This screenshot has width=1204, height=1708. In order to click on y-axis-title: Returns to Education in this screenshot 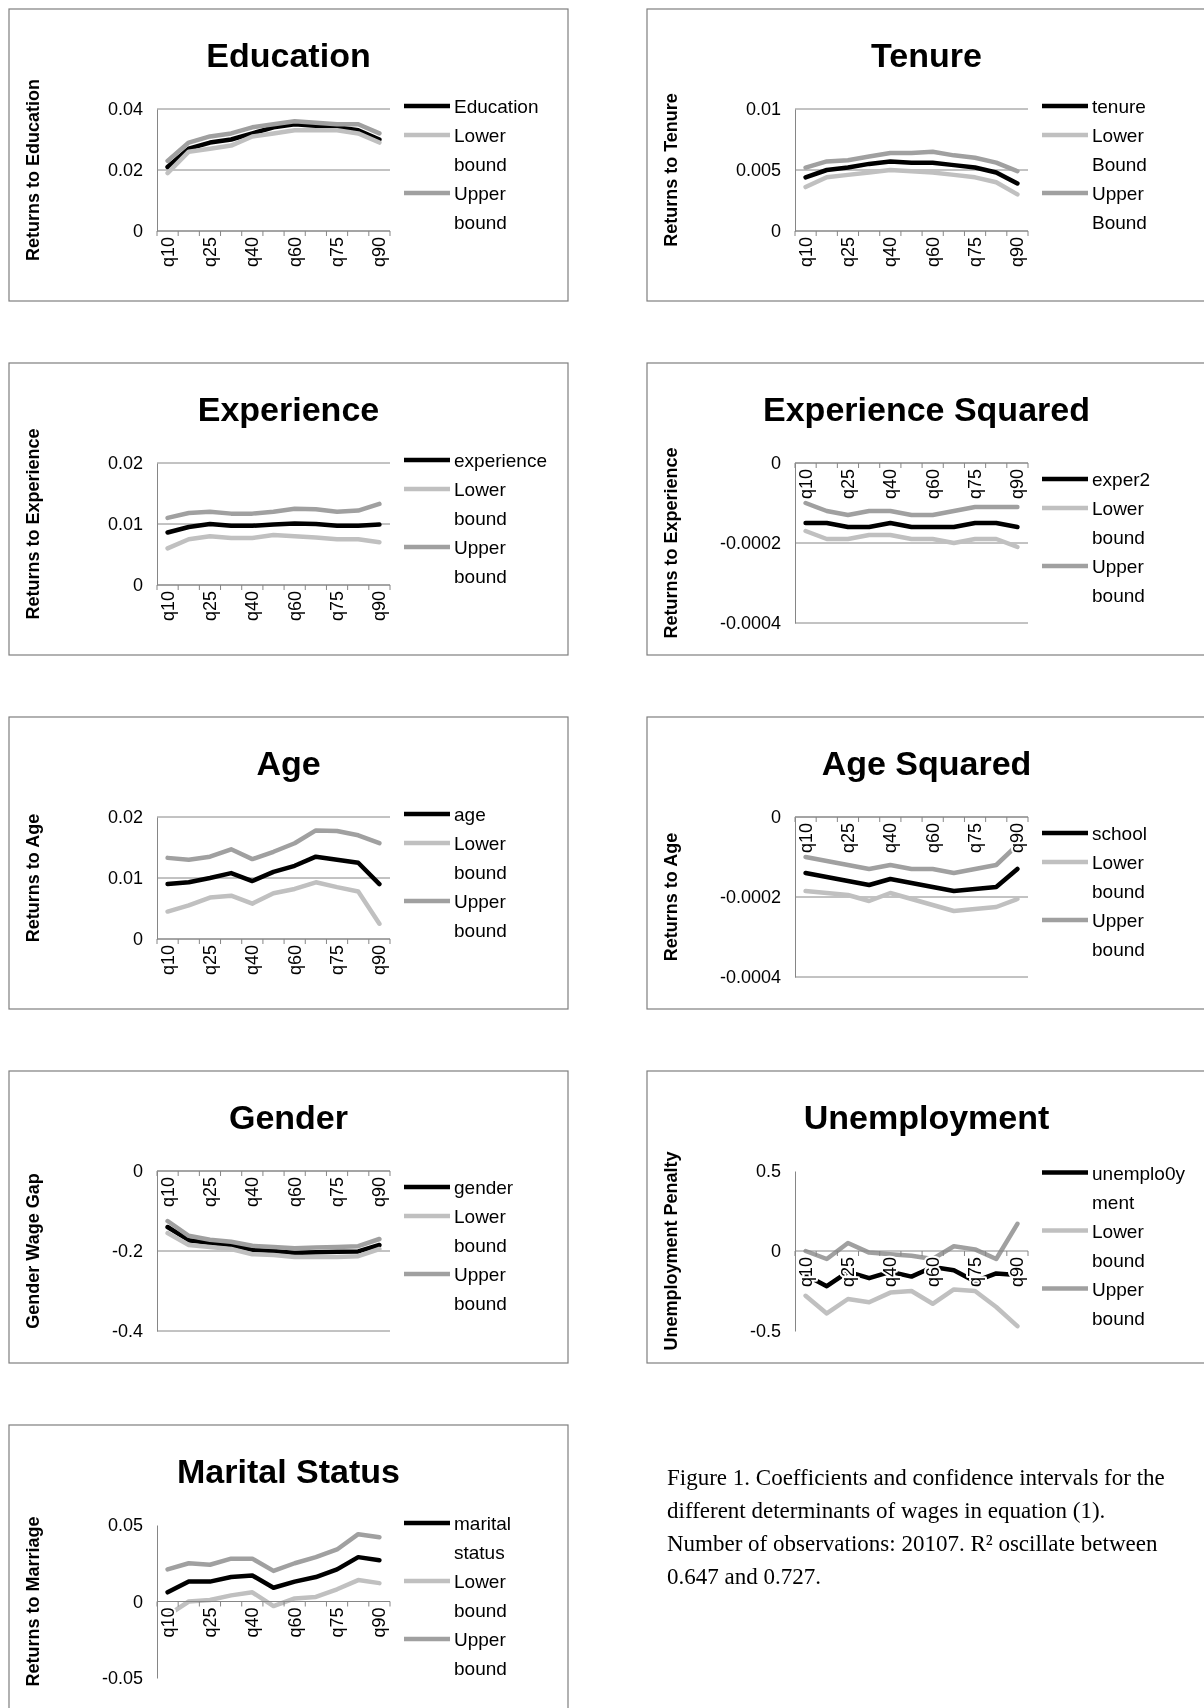, I will do `click(33, 170)`.